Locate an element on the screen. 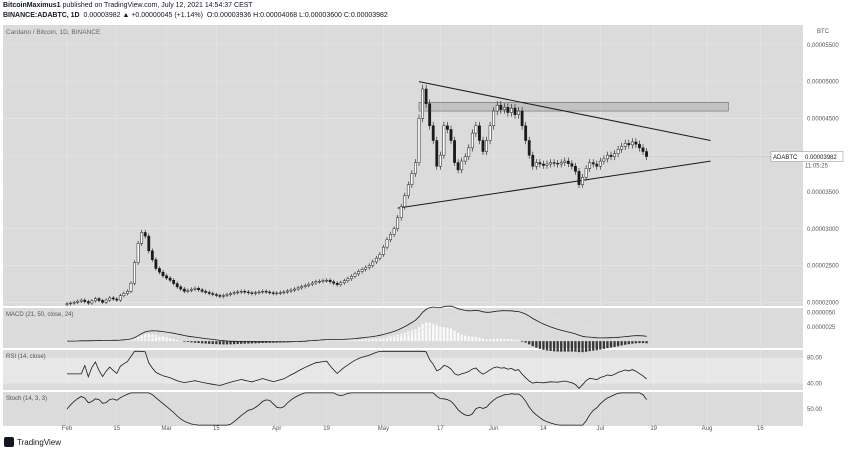 The width and height of the screenshot is (850, 453). current-price-badge is located at coordinates (807, 156).